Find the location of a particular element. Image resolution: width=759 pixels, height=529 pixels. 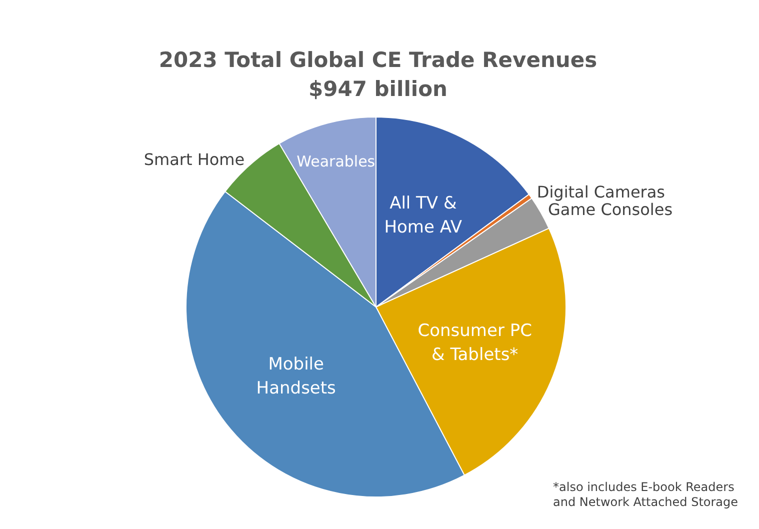

slice-label: Smart Home is located at coordinates (194, 159).